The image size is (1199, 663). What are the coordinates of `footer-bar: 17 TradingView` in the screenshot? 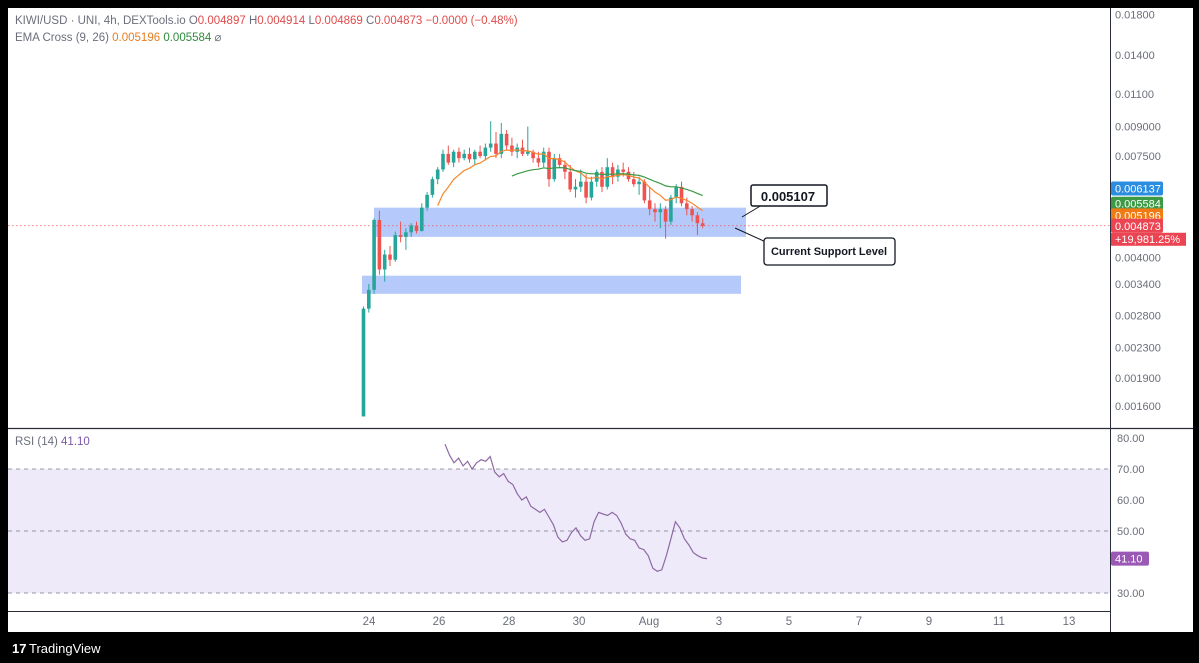 It's located at (599, 647).